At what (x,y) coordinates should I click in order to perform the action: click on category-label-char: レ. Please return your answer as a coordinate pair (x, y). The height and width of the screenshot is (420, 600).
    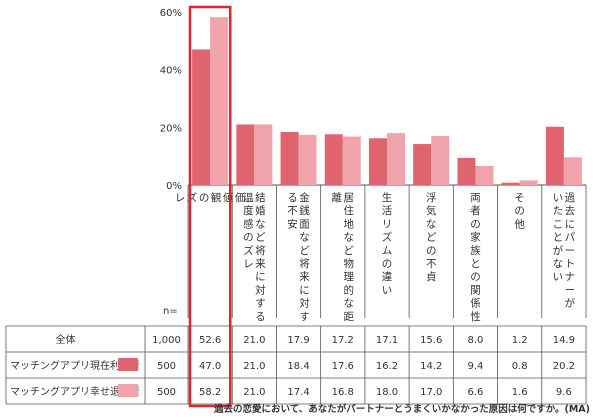
    Looking at the image, I should click on (248, 264).